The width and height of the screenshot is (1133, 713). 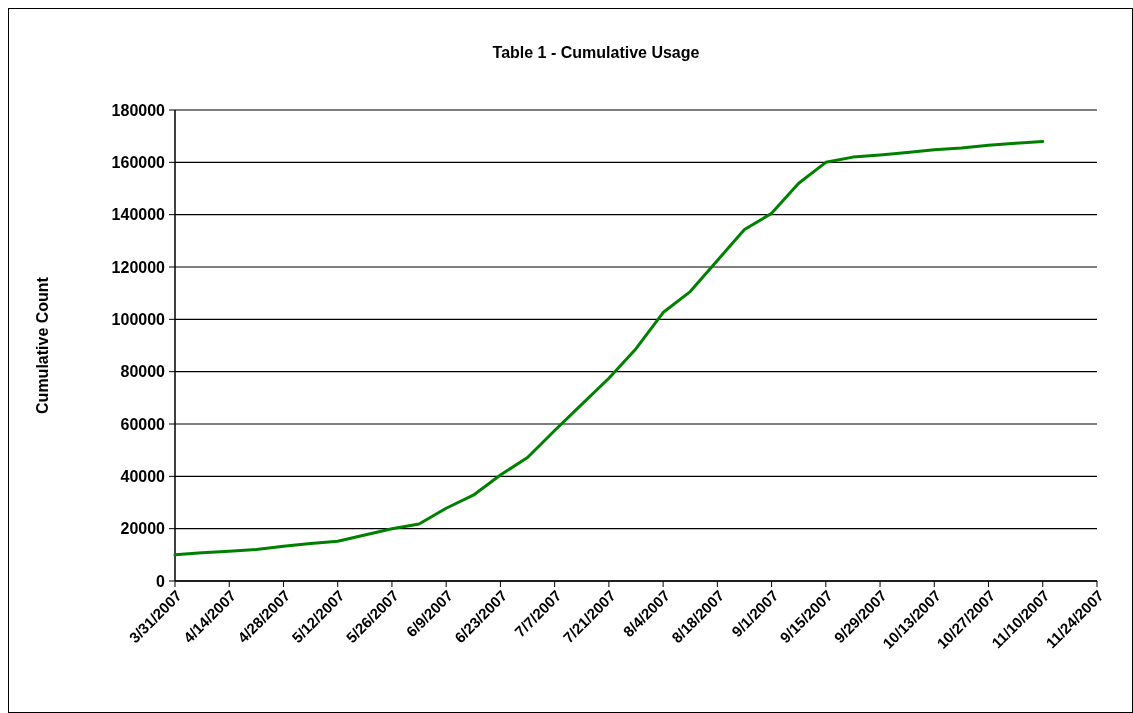 I want to click on y-tick-label: 160000, so click(x=138, y=162).